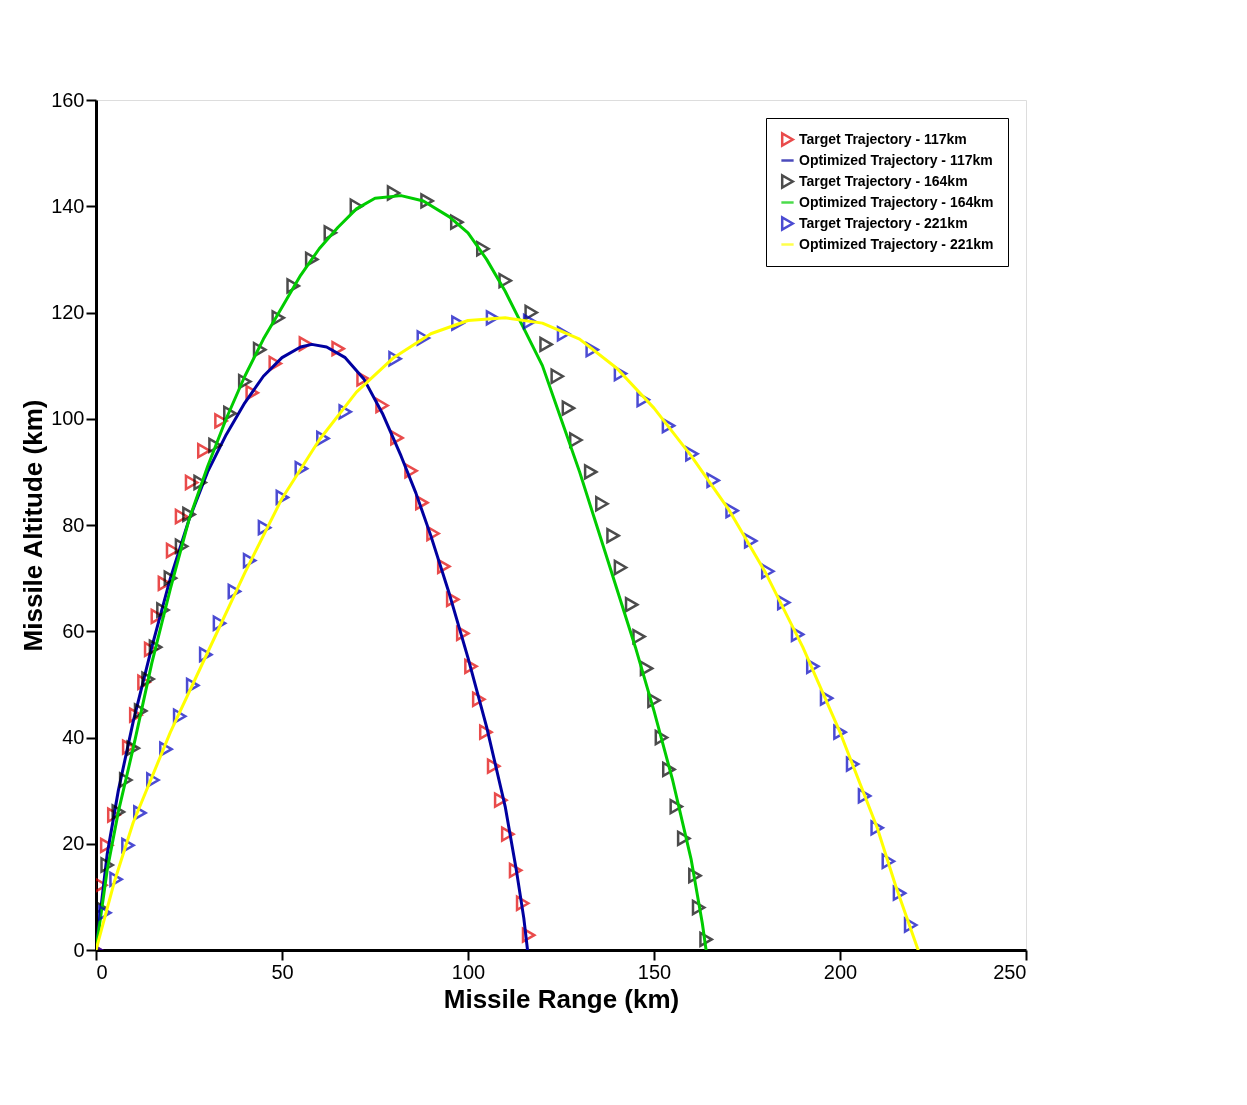  Describe the element at coordinates (840, 971) in the screenshot. I see `x-tick-label: 200` at that location.